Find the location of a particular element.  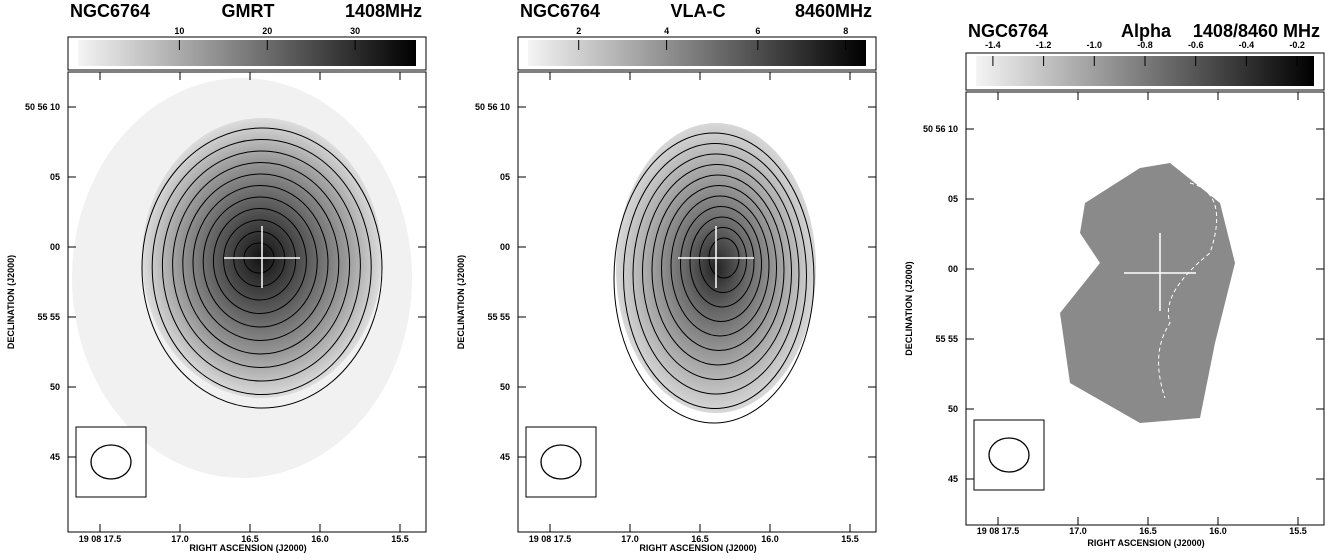

colorbar-tick-label: -1.4 is located at coordinates (993, 45).